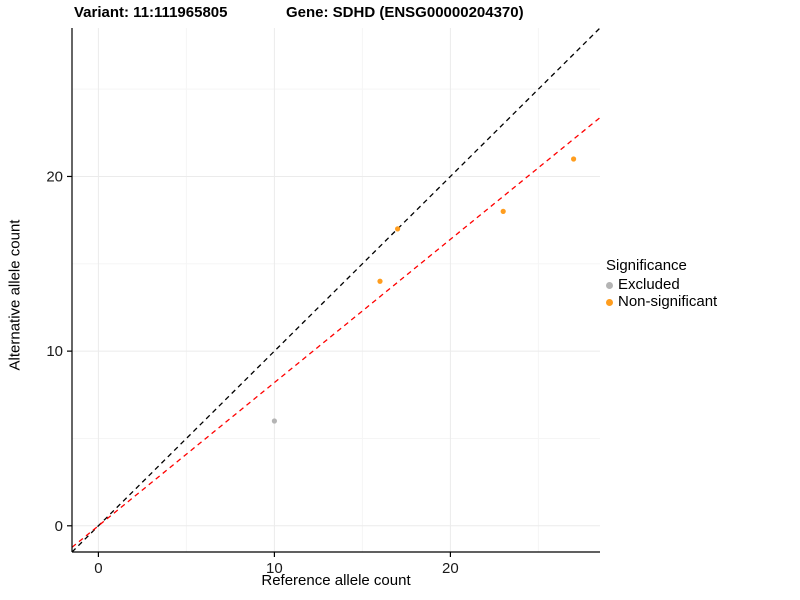 The height and width of the screenshot is (600, 800). What do you see at coordinates (668, 301) in the screenshot?
I see `legend-item-label: Non-significant` at bounding box center [668, 301].